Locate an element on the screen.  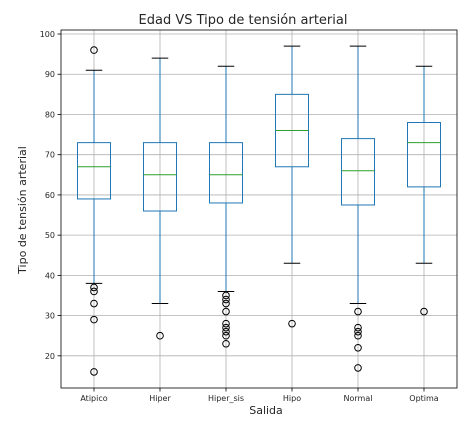
y-tick-label: 50 is located at coordinates (50, 235).